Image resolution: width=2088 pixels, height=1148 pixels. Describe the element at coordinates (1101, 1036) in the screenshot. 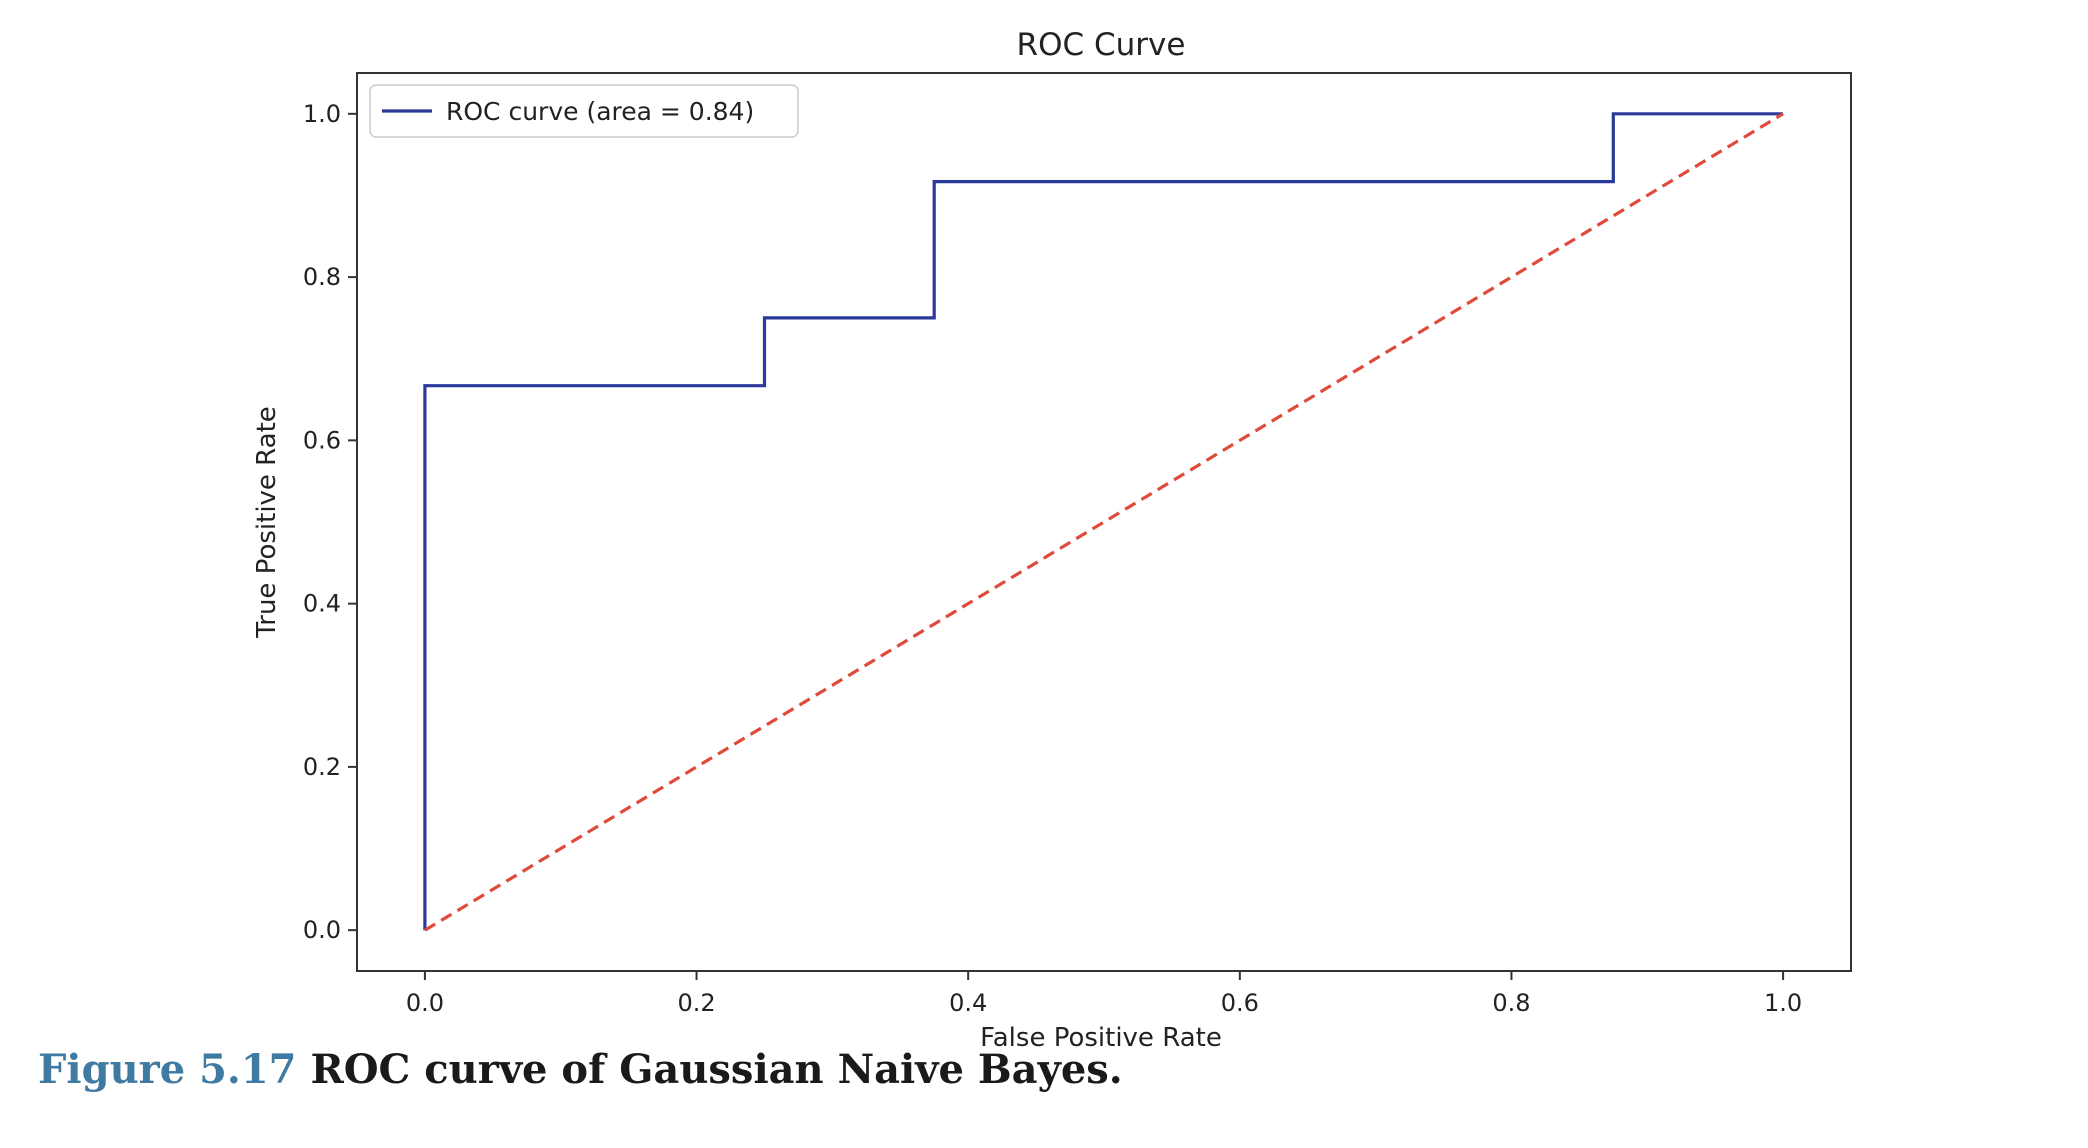

I see `x-axis-label: False Positive Rate` at that location.